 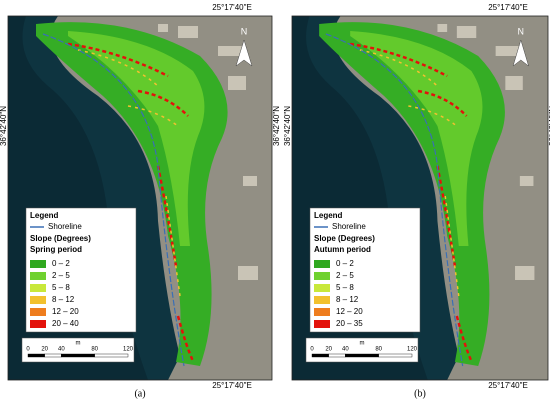 I want to click on caption: (a), so click(x=139, y=393).